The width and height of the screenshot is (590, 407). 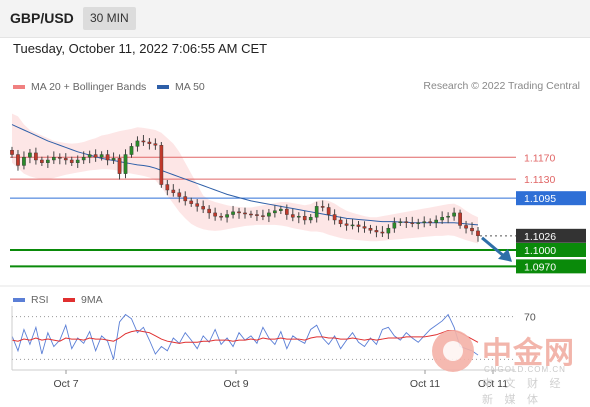 I want to click on forecast-arrow-head, so click(x=505, y=255).